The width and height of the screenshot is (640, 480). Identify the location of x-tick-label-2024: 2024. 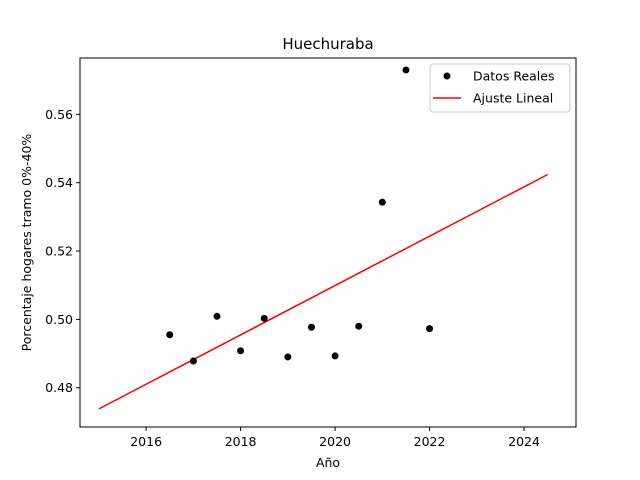
(524, 441).